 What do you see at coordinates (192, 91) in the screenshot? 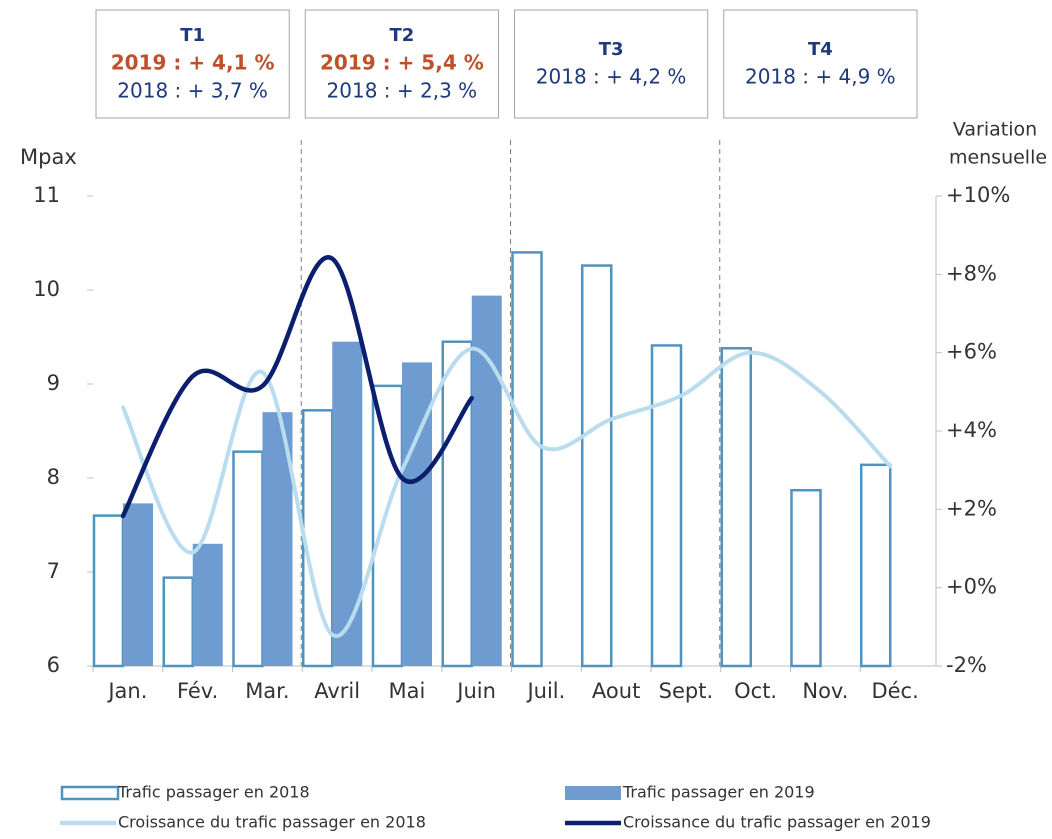
I see `quarter-y2018: 2018 : + 3,7 %` at bounding box center [192, 91].